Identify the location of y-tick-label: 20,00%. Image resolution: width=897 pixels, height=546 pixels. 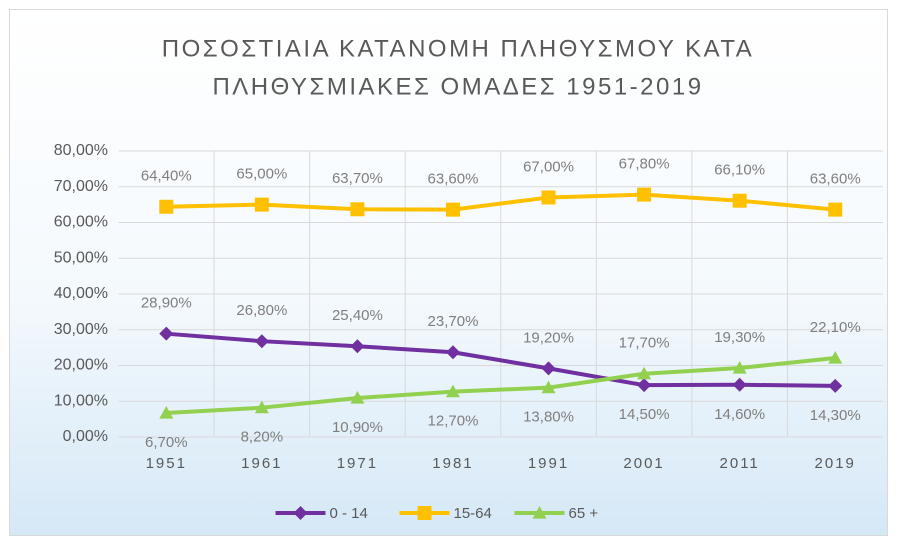
(81, 365).